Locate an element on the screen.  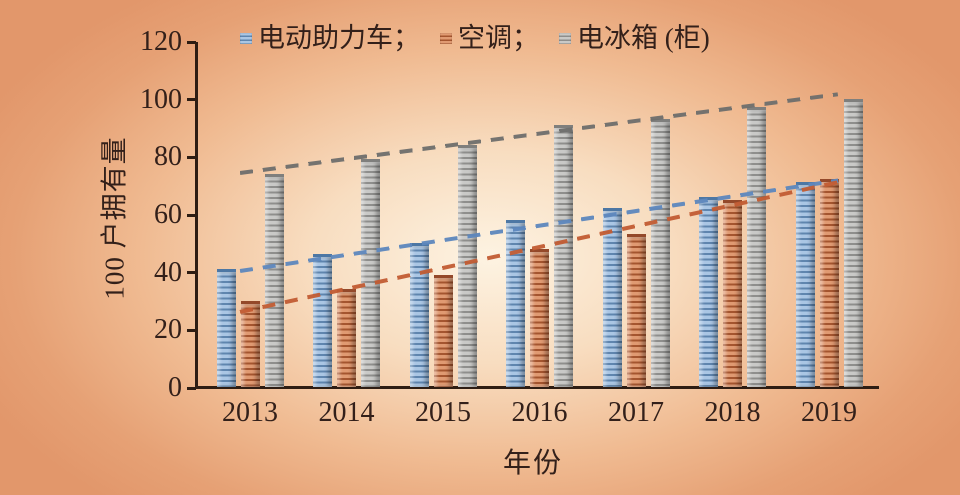
x-axis-line is located at coordinates (537, 387).